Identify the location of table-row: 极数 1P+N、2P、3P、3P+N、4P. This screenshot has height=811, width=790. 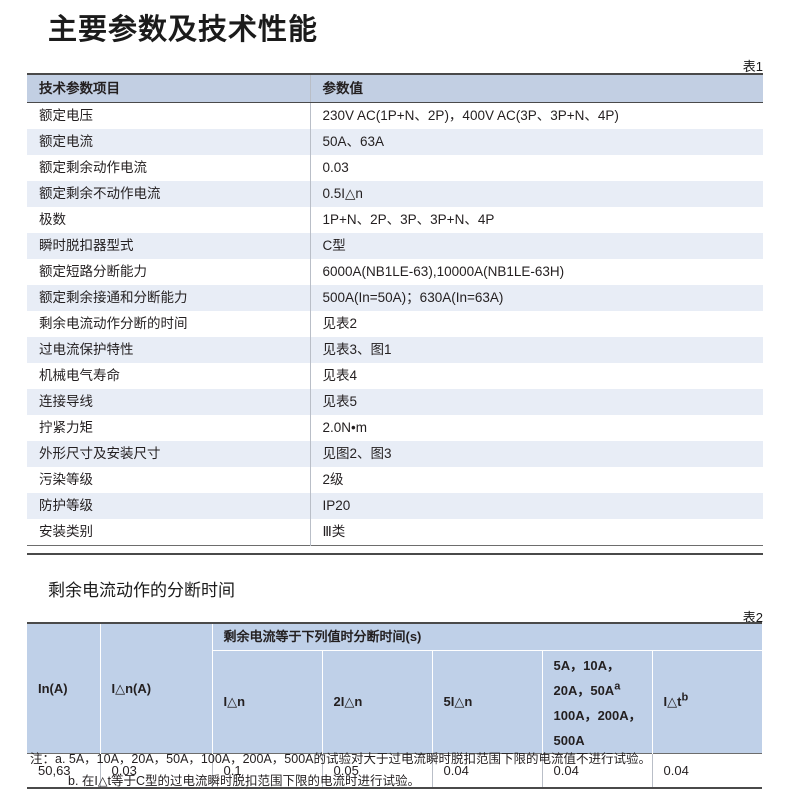
(395, 220).